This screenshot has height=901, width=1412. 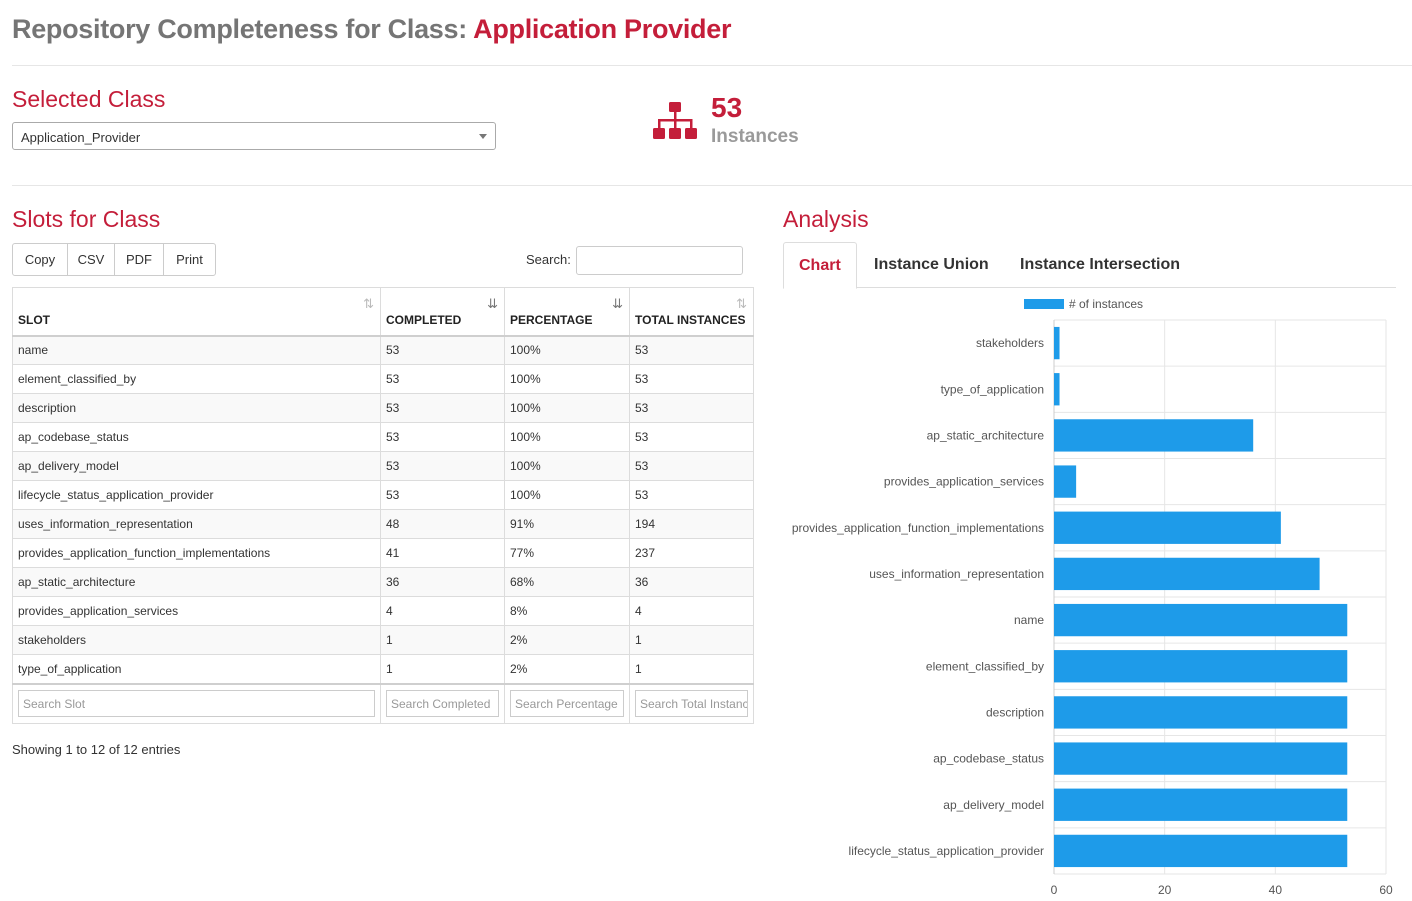 I want to click on cell-slot: stakeholders, so click(x=196, y=640).